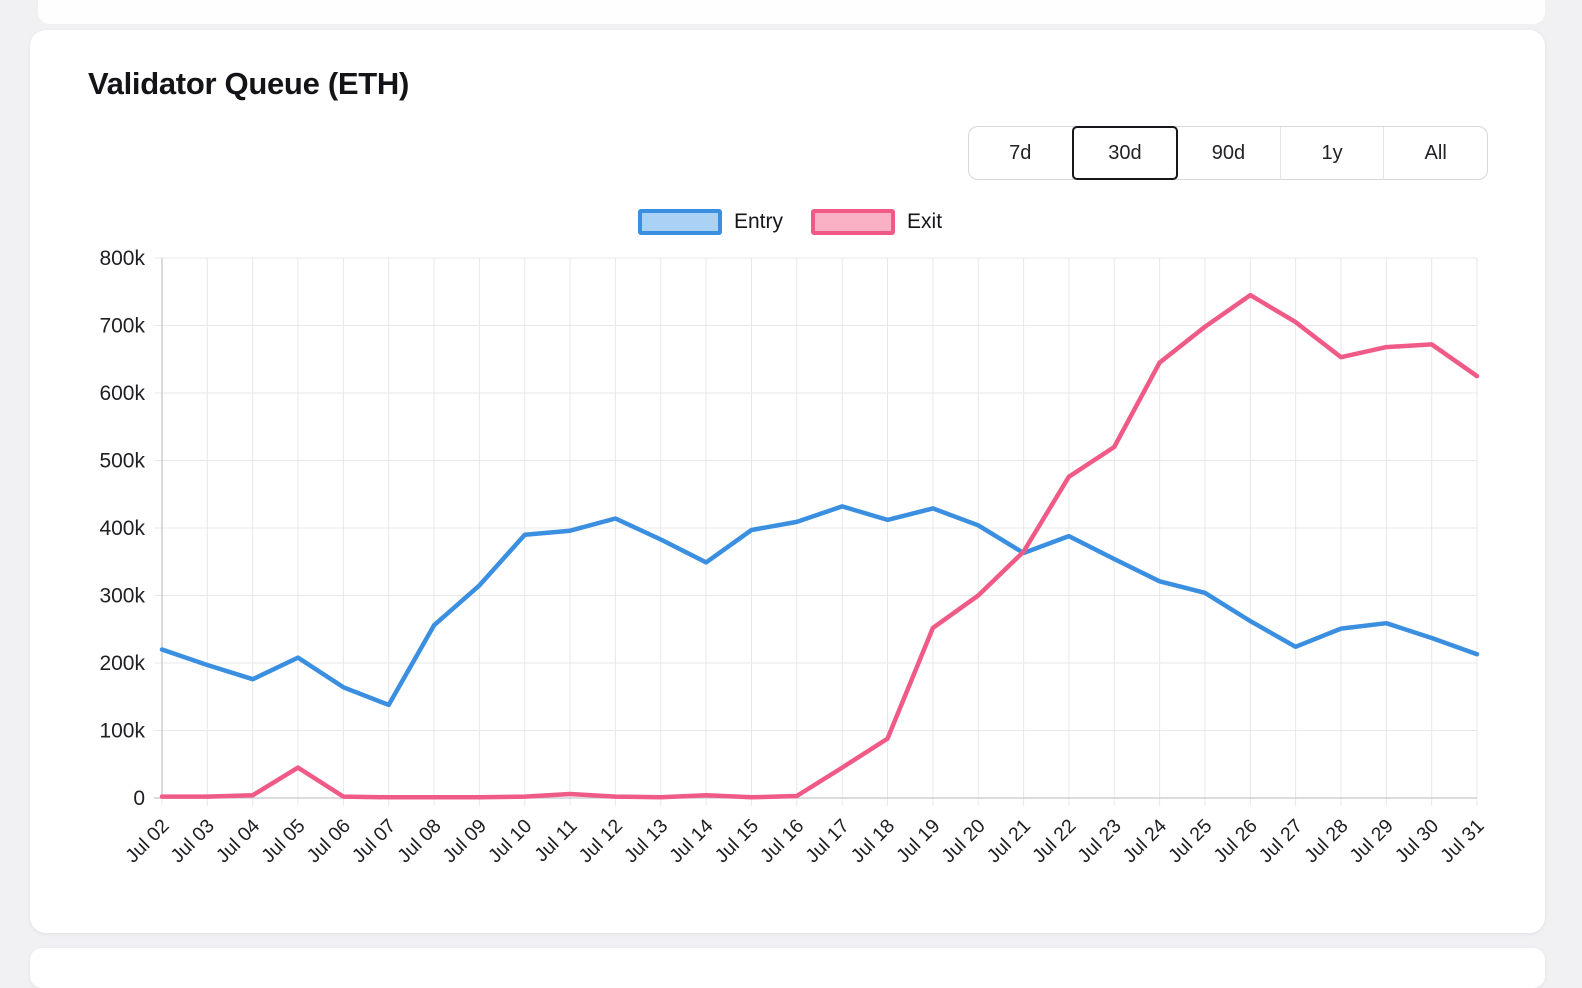 Image resolution: width=1582 pixels, height=988 pixels. I want to click on y-tick-label: 100k, so click(122, 731).